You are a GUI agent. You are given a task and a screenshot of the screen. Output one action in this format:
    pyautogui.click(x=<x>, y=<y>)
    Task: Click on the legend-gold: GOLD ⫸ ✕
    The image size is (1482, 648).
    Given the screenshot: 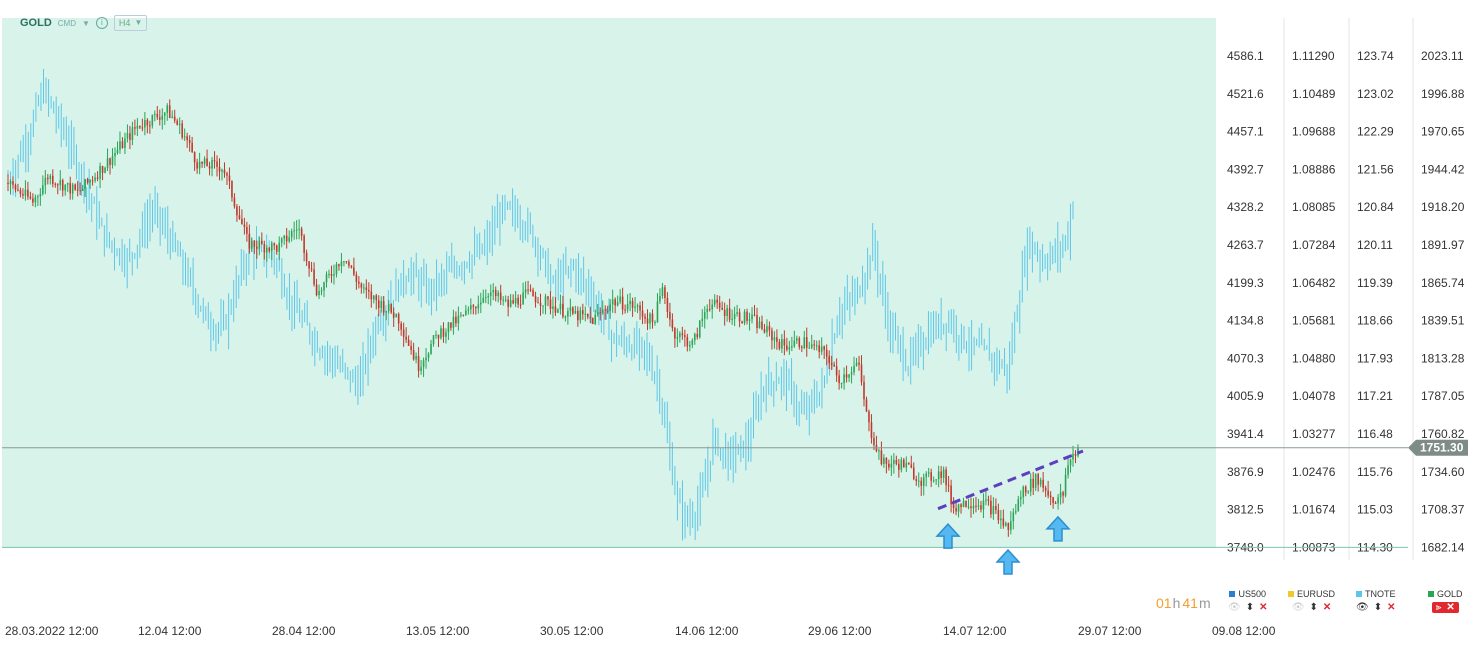 What is the action you would take?
    pyautogui.click(x=1445, y=601)
    